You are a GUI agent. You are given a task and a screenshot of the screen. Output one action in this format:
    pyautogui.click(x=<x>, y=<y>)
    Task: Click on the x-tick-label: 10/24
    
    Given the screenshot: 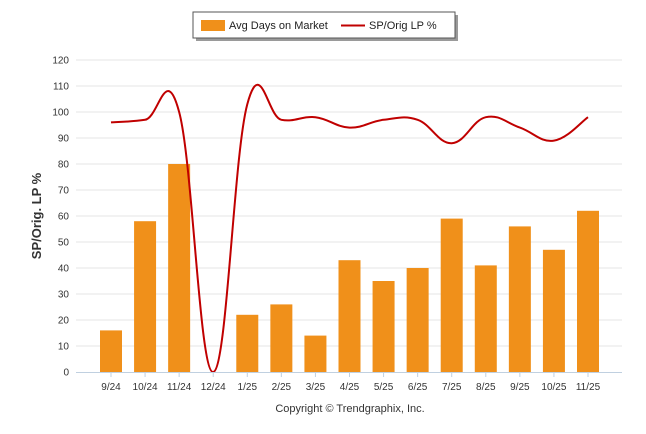 What is the action you would take?
    pyautogui.click(x=145, y=387)
    